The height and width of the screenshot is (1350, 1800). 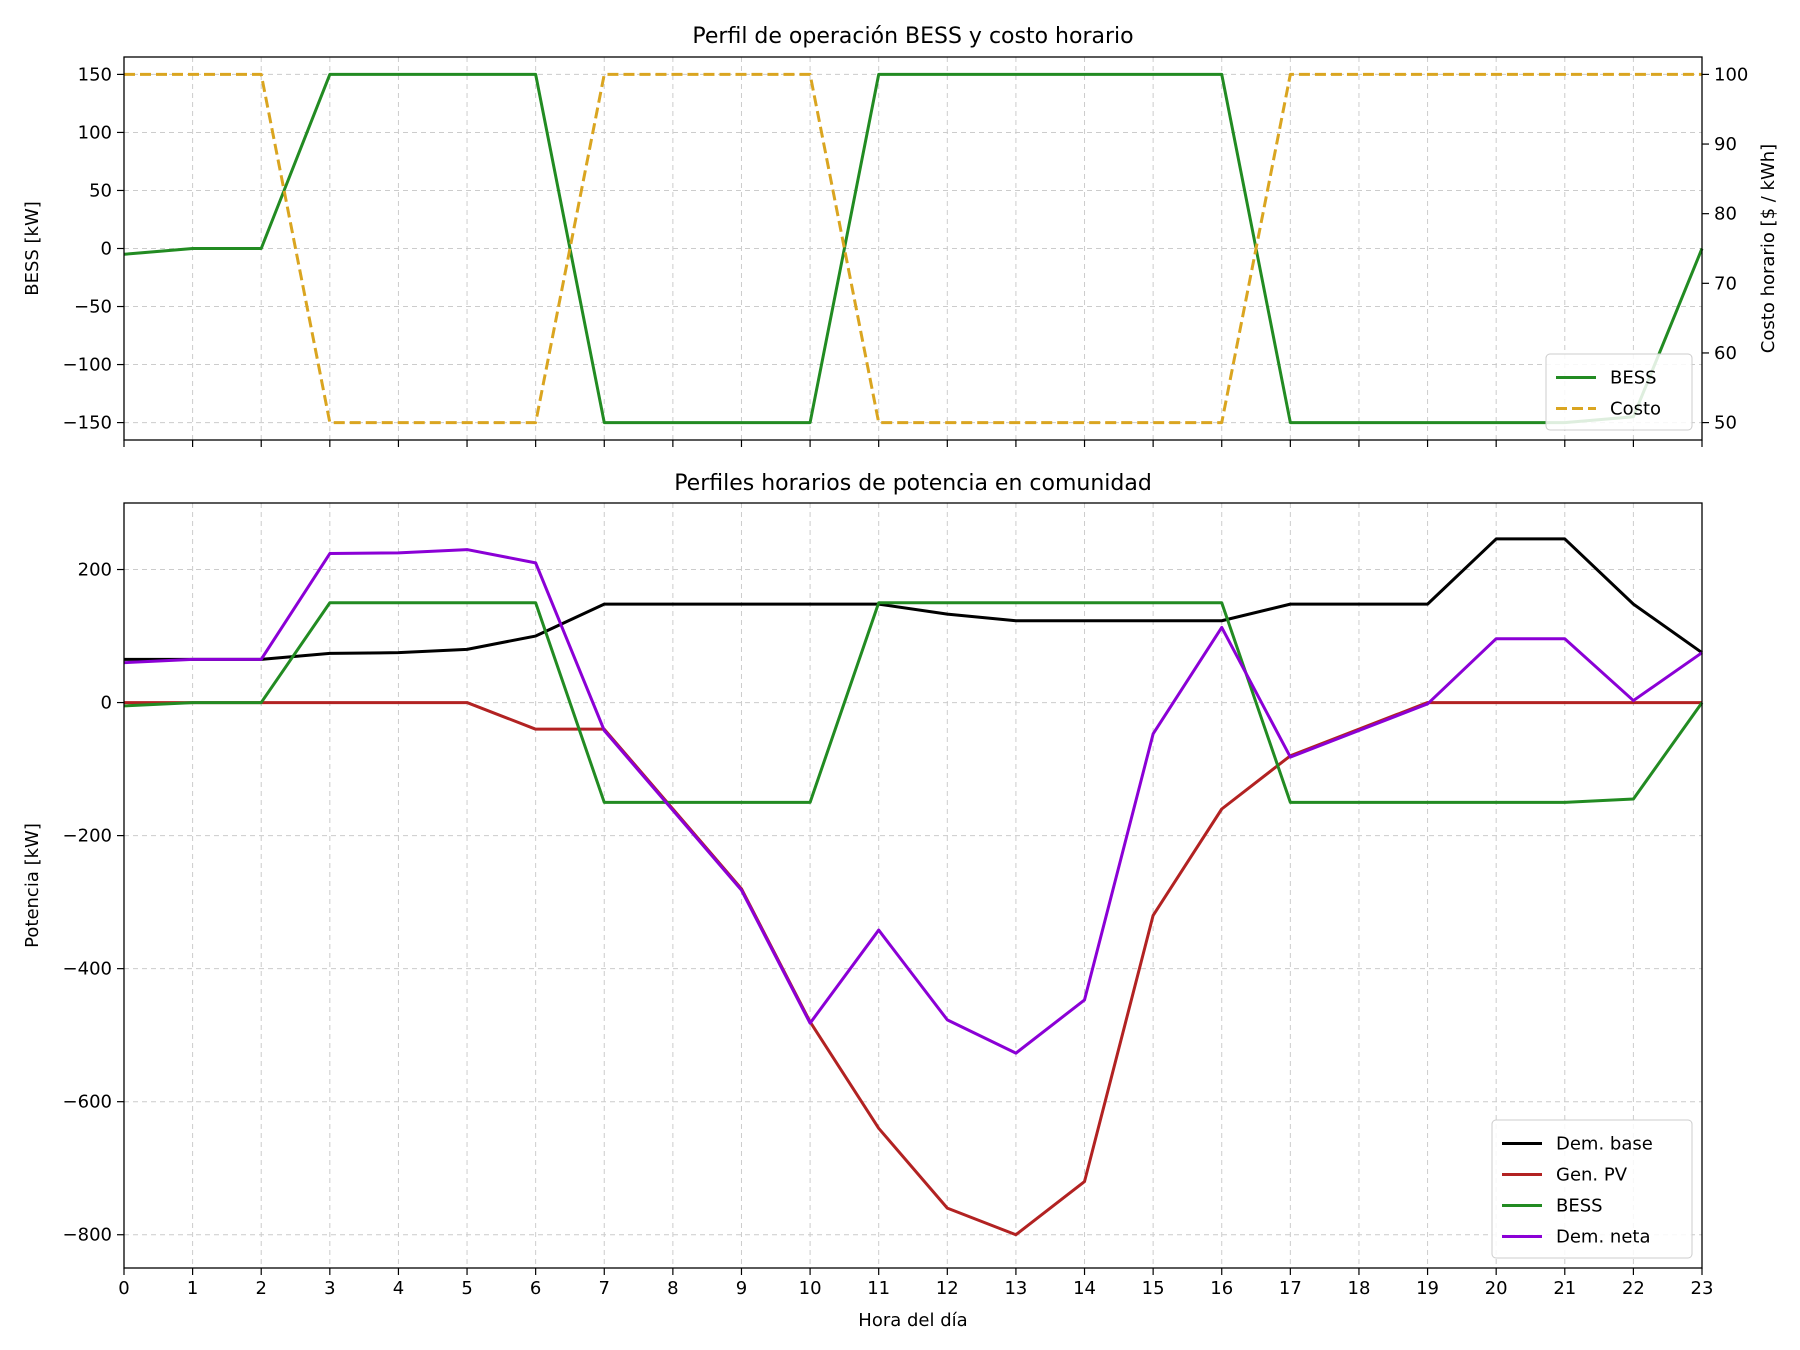 I want to click on y-tick-label: −150, so click(x=87, y=423).